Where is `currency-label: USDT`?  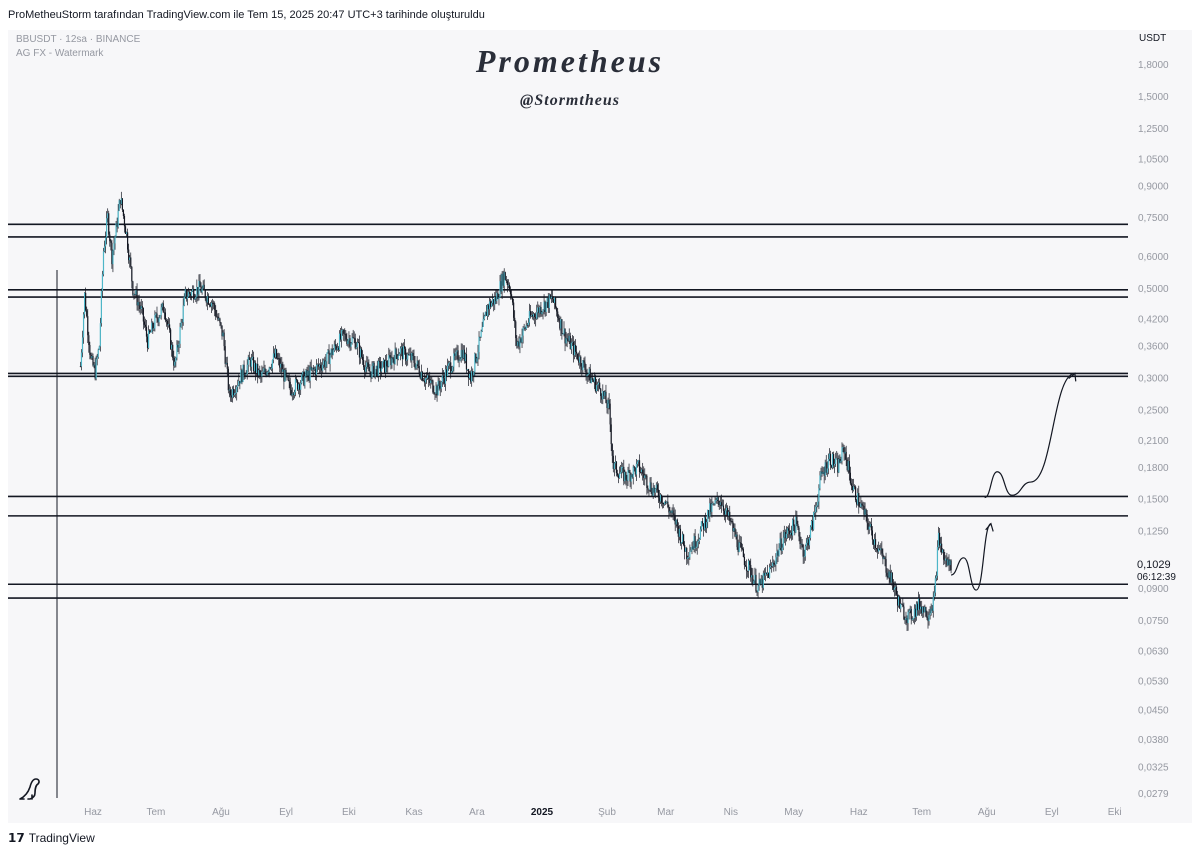 currency-label: USDT is located at coordinates (1152, 38).